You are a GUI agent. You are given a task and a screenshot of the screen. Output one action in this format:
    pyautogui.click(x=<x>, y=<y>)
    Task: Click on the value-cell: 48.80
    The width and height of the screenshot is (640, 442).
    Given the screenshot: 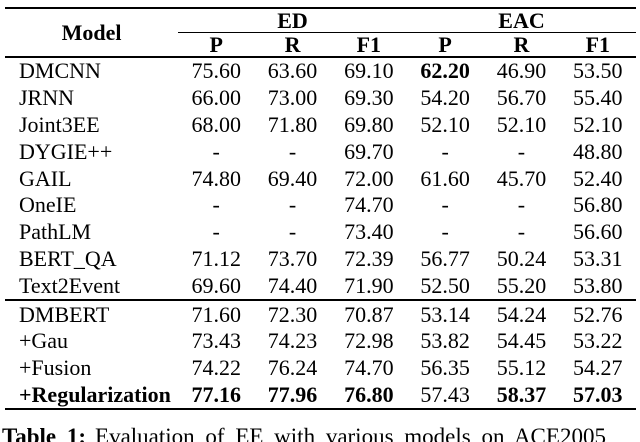 What is the action you would take?
    pyautogui.click(x=598, y=151)
    